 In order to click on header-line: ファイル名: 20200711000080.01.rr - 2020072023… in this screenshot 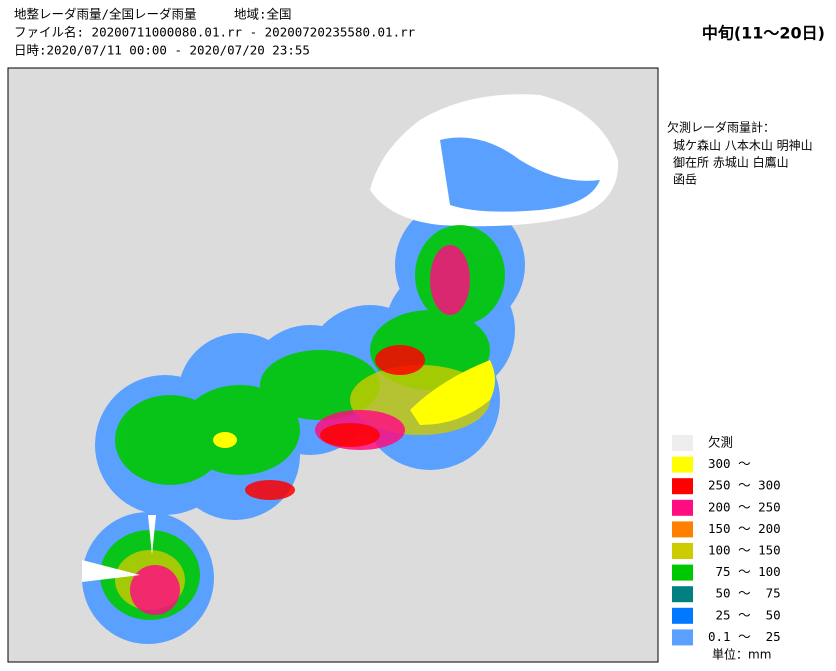, I will do `click(215, 32)`.